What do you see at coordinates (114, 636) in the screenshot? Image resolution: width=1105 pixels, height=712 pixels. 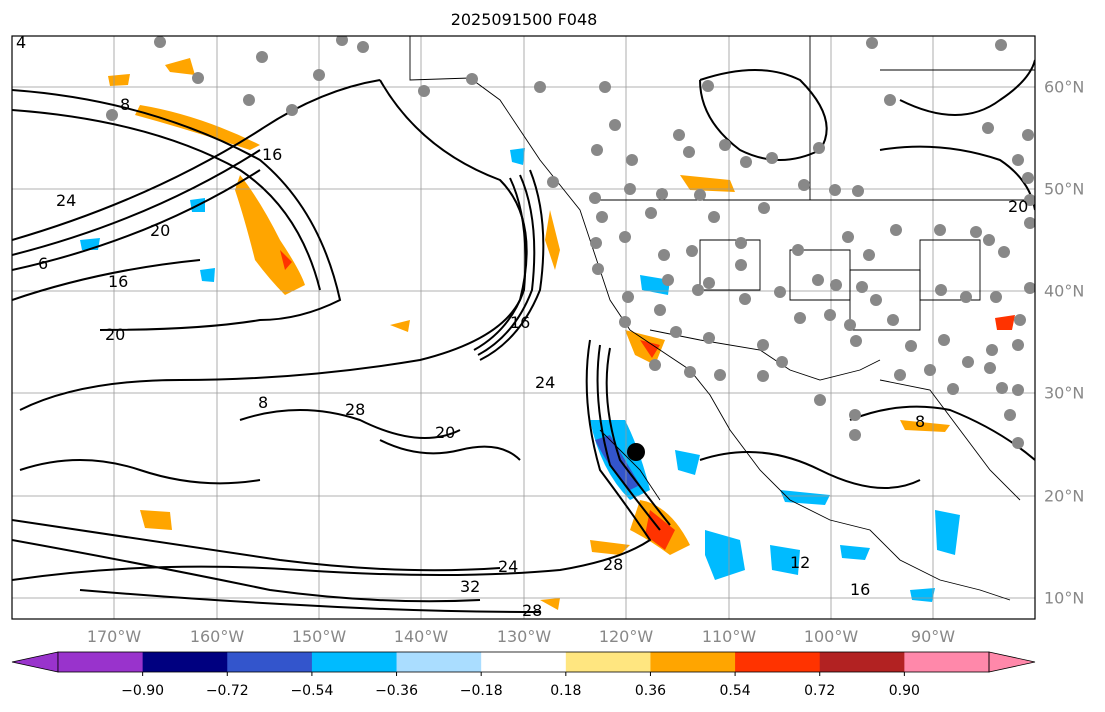 I see `longitude-label: 170°W` at bounding box center [114, 636].